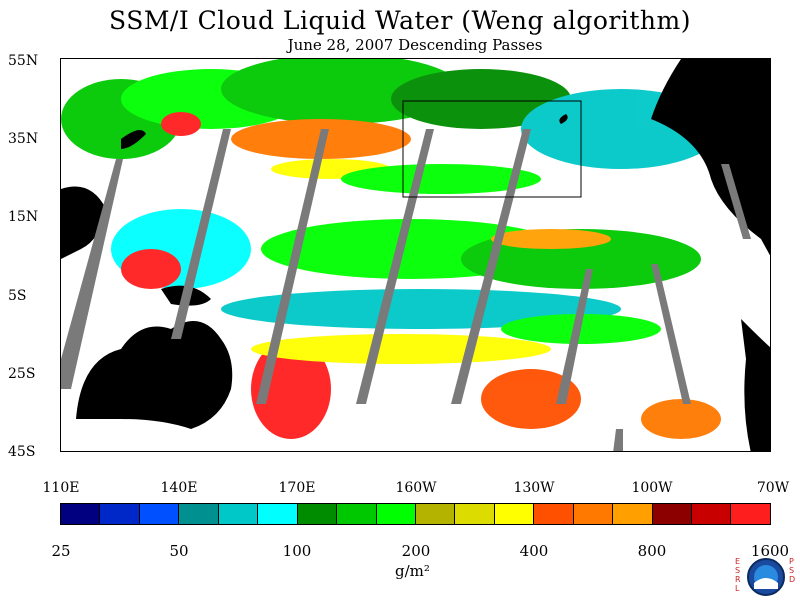  What do you see at coordinates (17, 296) in the screenshot?
I see `lat-label-5s: 5S` at bounding box center [17, 296].